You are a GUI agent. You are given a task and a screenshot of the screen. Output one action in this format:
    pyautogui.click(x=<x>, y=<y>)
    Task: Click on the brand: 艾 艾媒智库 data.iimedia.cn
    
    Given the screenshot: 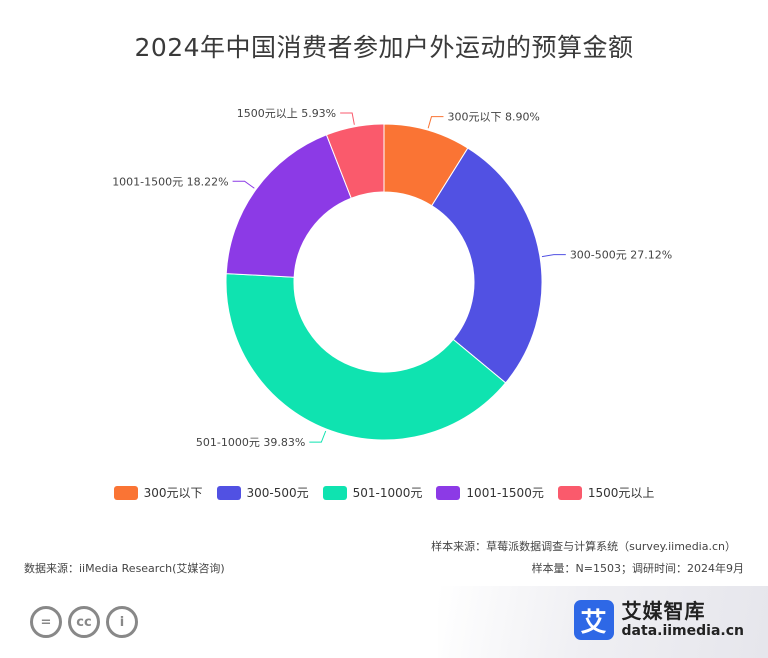 What is the action you would take?
    pyautogui.click(x=658, y=619)
    